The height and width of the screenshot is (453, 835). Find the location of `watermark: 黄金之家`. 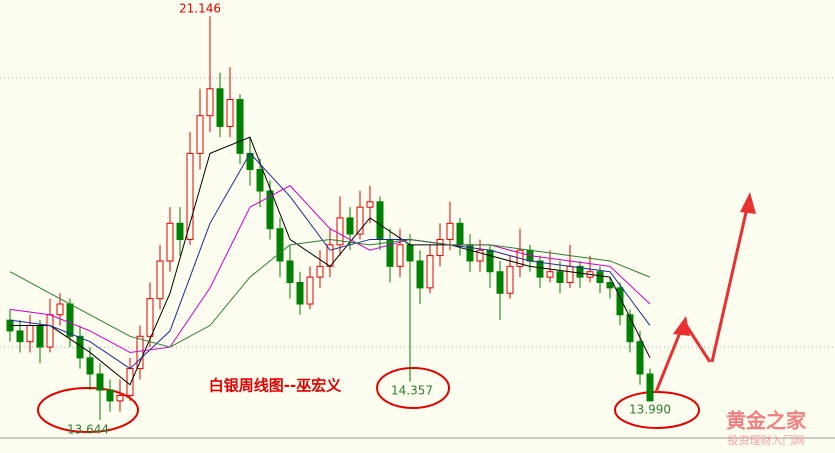

watermark: 黄金之家 is located at coordinates (766, 421).